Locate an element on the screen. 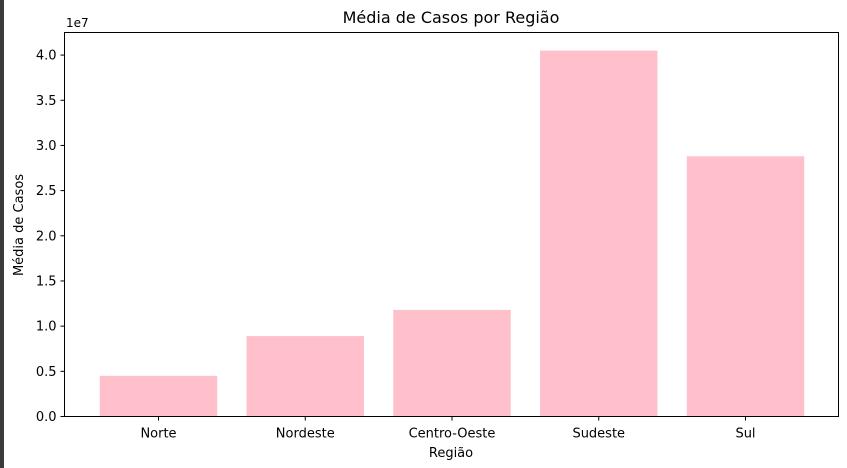  y-ticks-group: 0.0 0.5 1.0 1.5 2.0 2.5 3.0 3.5 4.0 is located at coordinates (50, 237).